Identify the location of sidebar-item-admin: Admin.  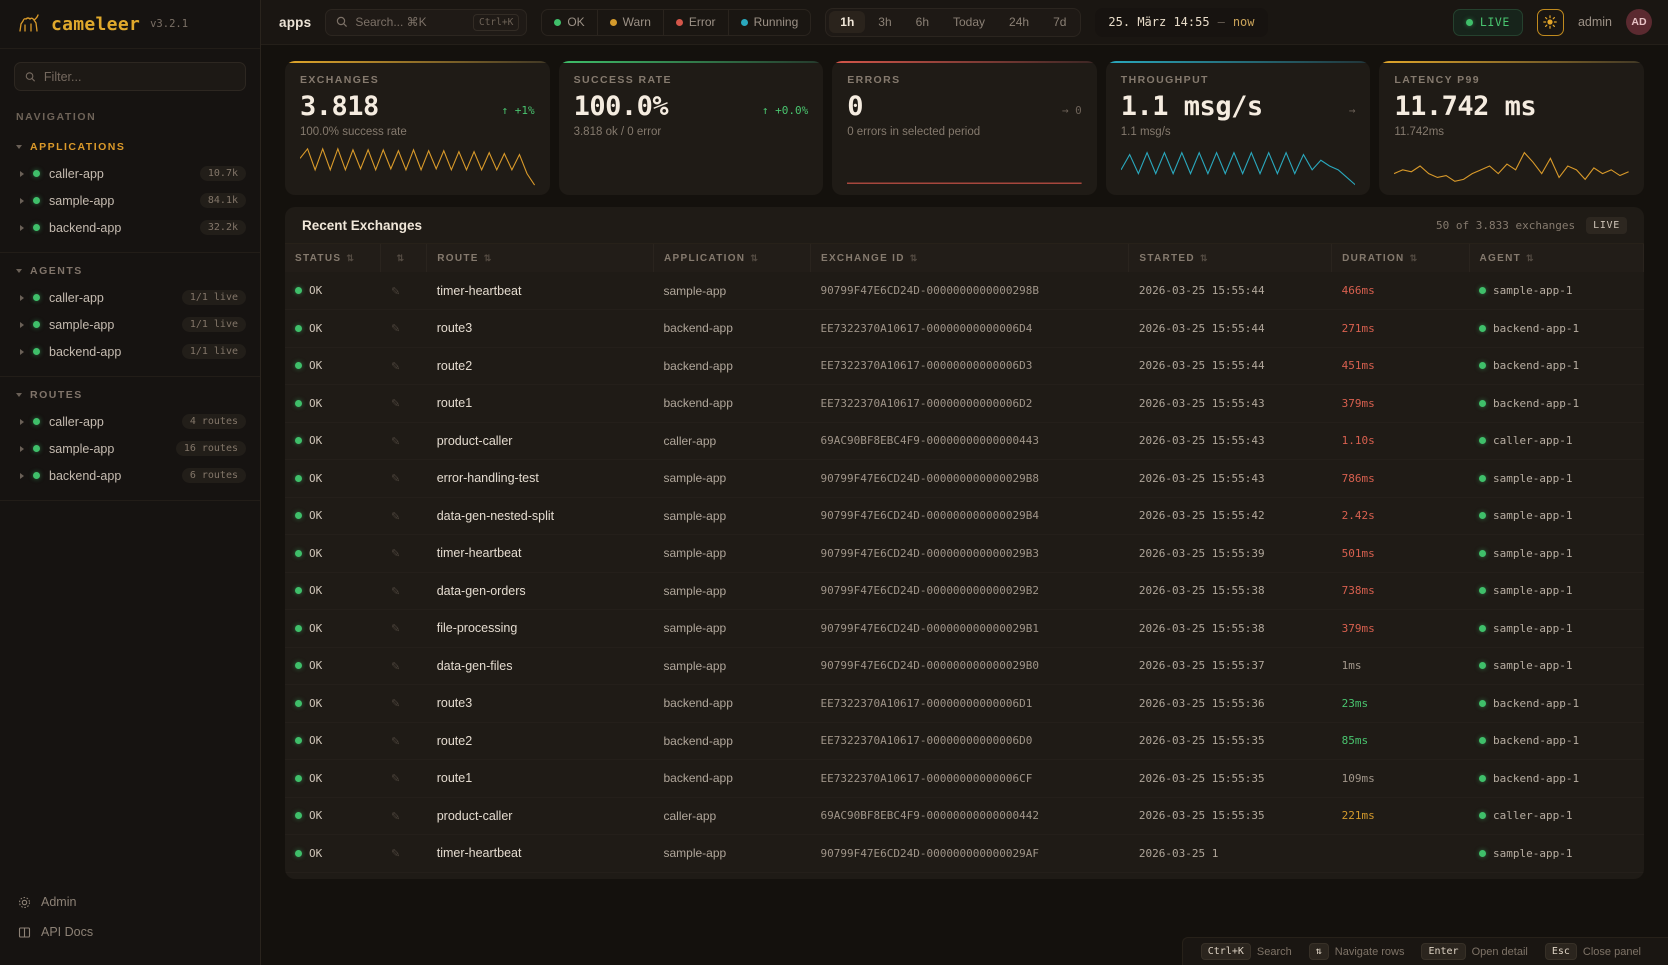
(130, 902).